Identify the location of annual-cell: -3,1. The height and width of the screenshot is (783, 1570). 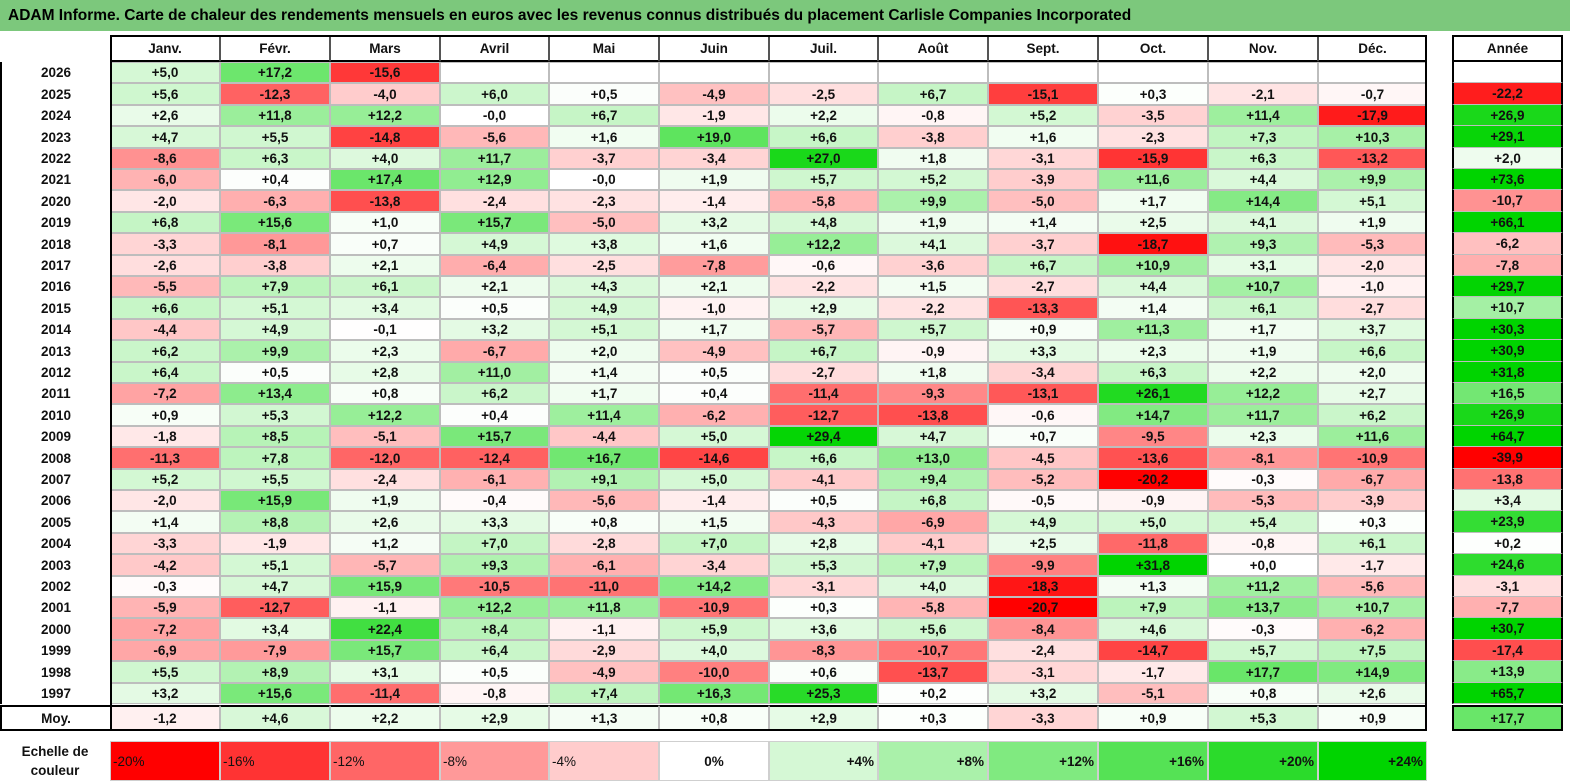
(1507, 586).